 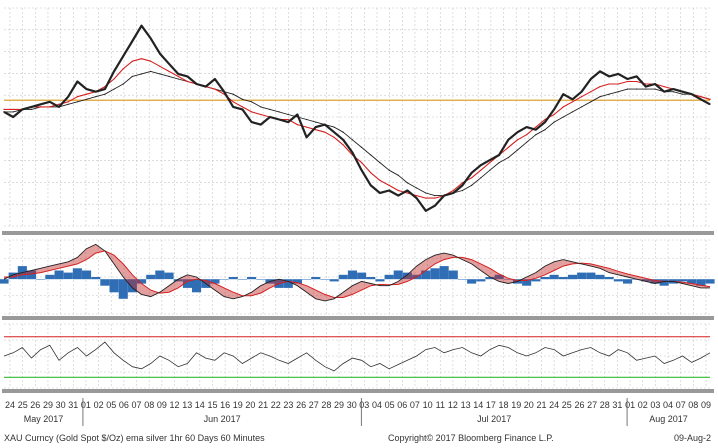 What do you see at coordinates (415, 405) in the screenshot?
I see `x-tick-label: 07` at bounding box center [415, 405].